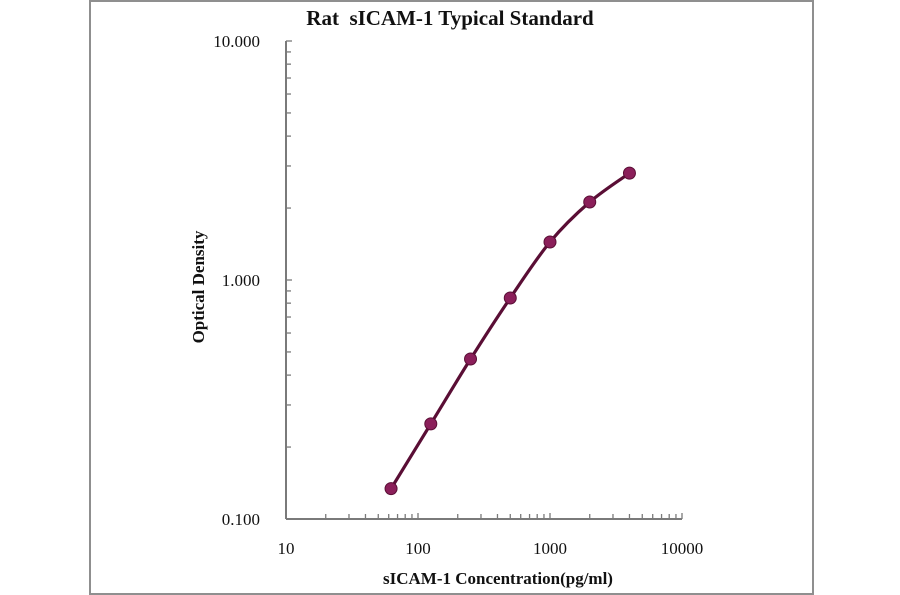  Describe the element at coordinates (236, 41) in the screenshot. I see `y-tick-label: 10.000` at that location.